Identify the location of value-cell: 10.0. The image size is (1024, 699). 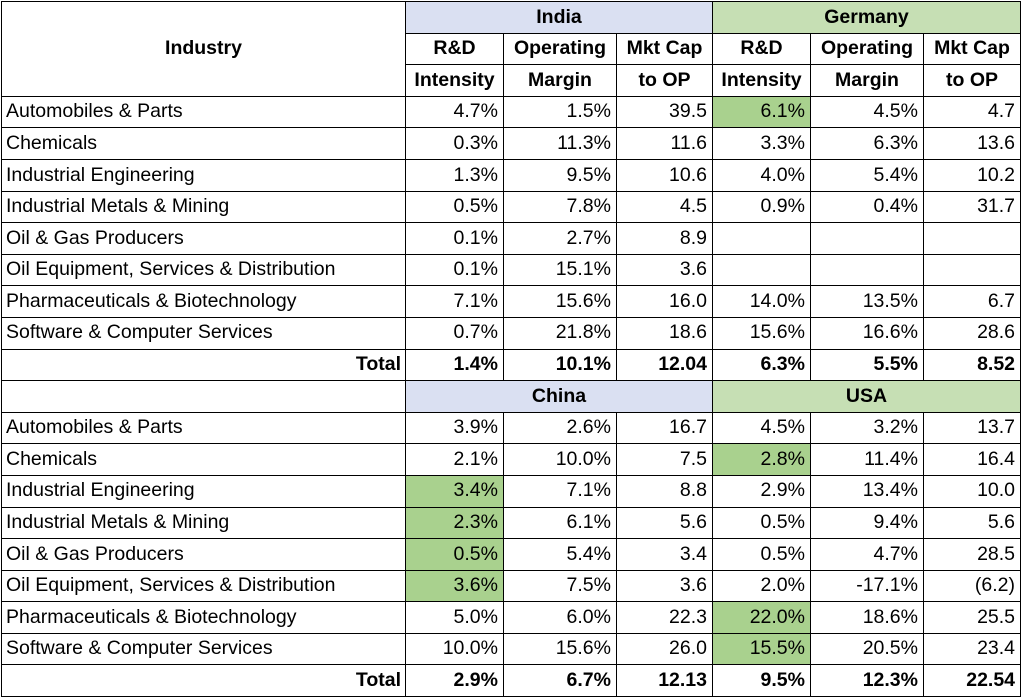
(972, 491).